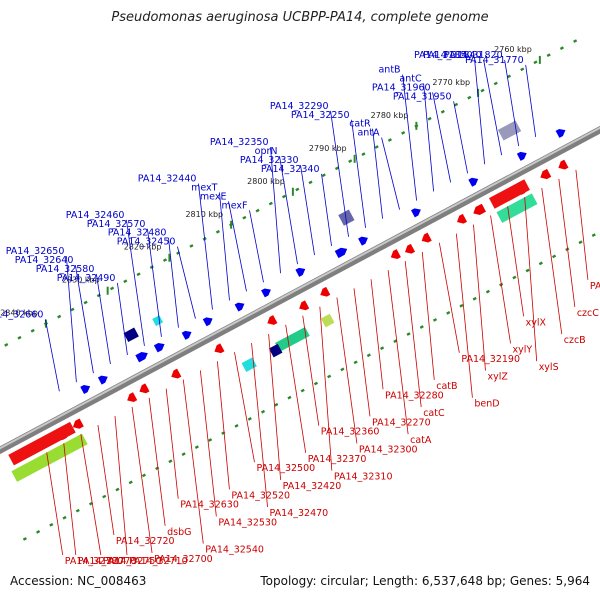 The height and width of the screenshot is (600, 600). Describe the element at coordinates (132, 561) in the screenshot. I see `gene-label-bottom: PA14_32750` at that location.